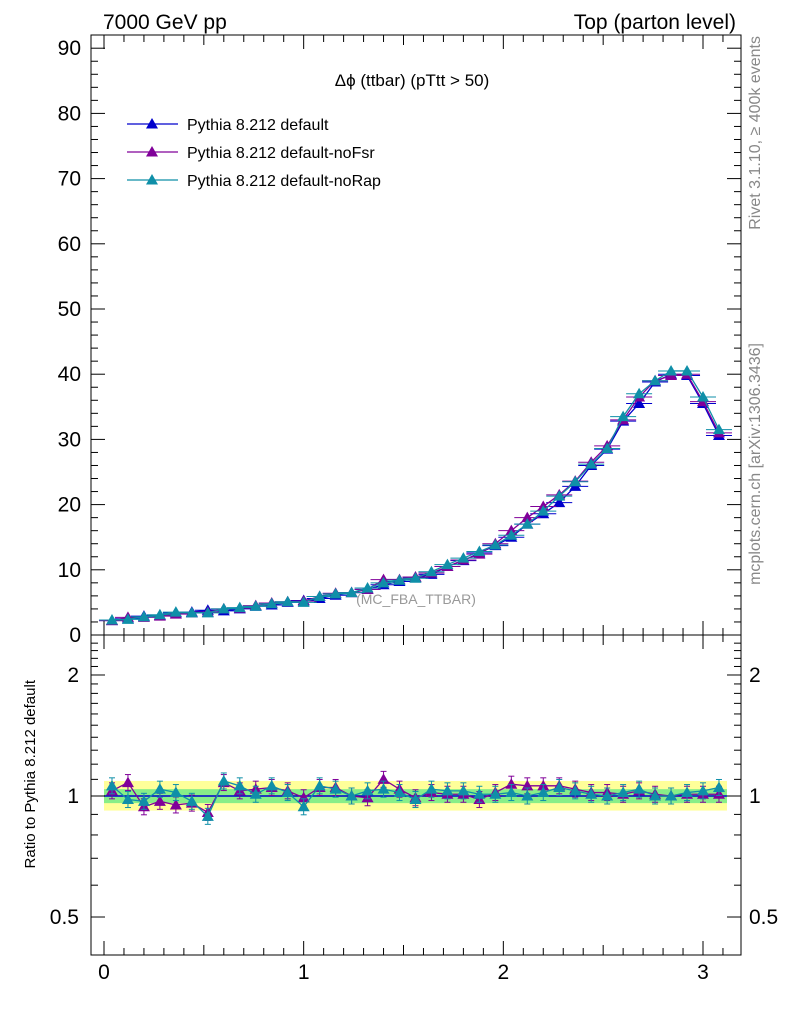 Image resolution: width=786 pixels, height=1024 pixels. Describe the element at coordinates (415, 797) in the screenshot. I see `ratio-plot` at that location.